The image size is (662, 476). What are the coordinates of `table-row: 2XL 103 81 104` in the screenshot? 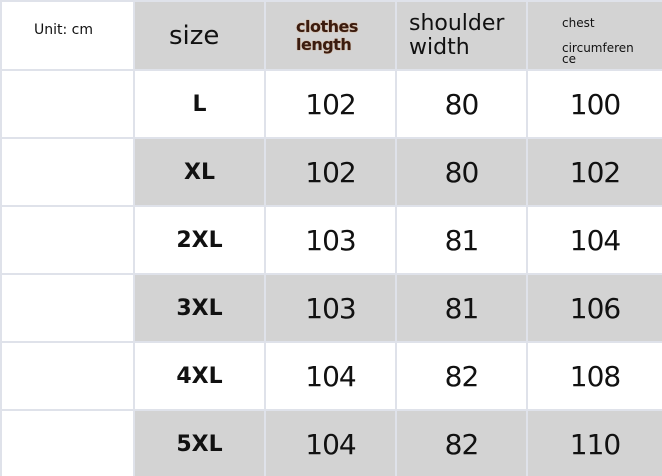 It's located at (331, 240).